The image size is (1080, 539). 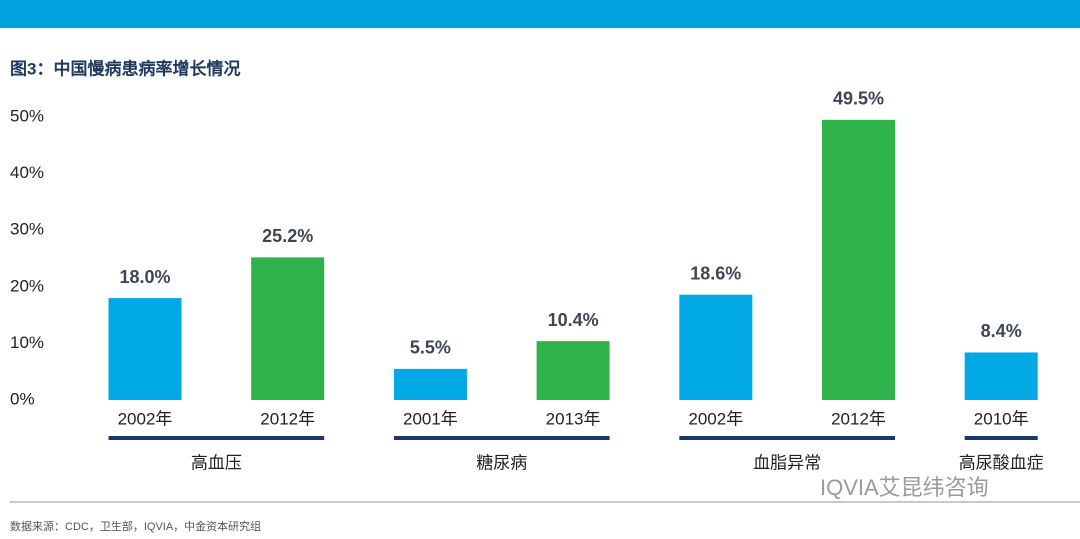 What do you see at coordinates (1001, 418) in the screenshot?
I see `x-tick-label: 2010年` at bounding box center [1001, 418].